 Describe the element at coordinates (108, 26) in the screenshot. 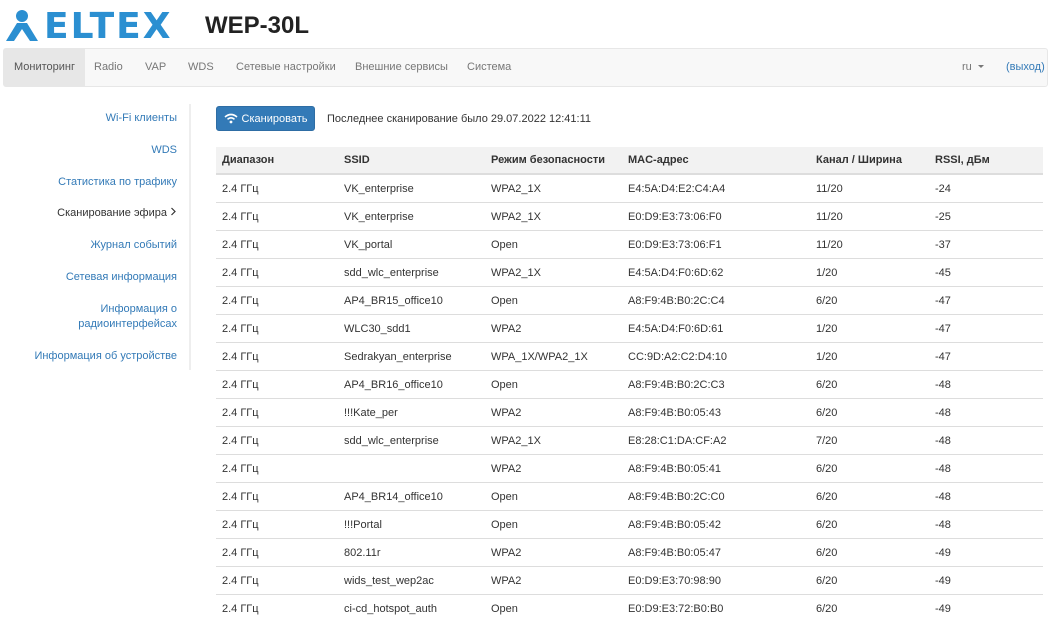

I see `logo-text: ELTEX` at that location.